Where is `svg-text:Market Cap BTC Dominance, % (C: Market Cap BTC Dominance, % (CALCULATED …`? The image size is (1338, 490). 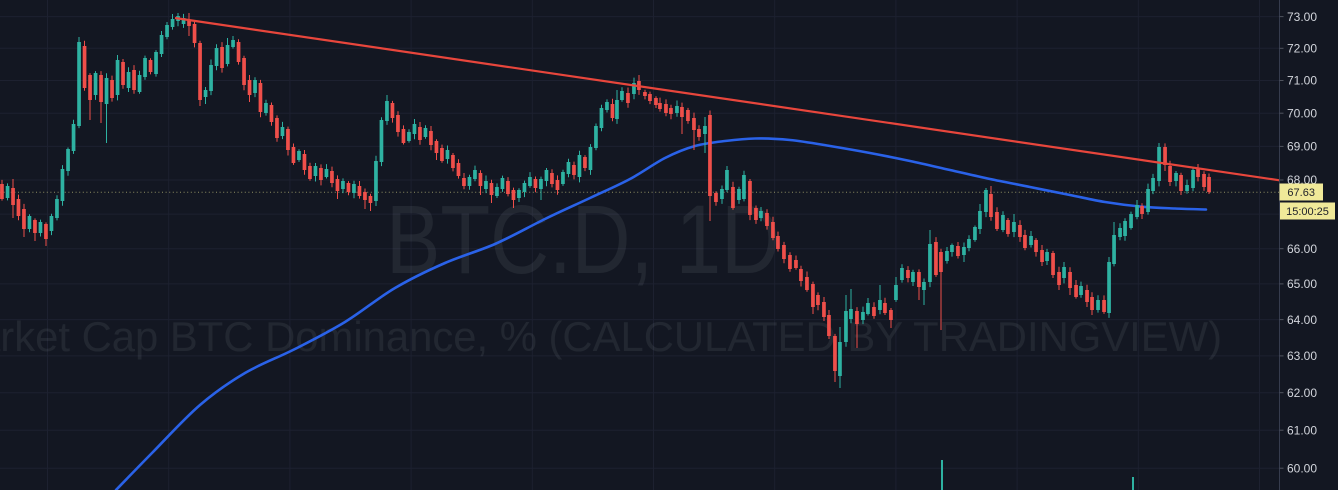
svg-text:Market Cap BTC Dominance, % (C: Market Cap BTC Dominance, % (CALCULATED … is located at coordinates (611, 336).